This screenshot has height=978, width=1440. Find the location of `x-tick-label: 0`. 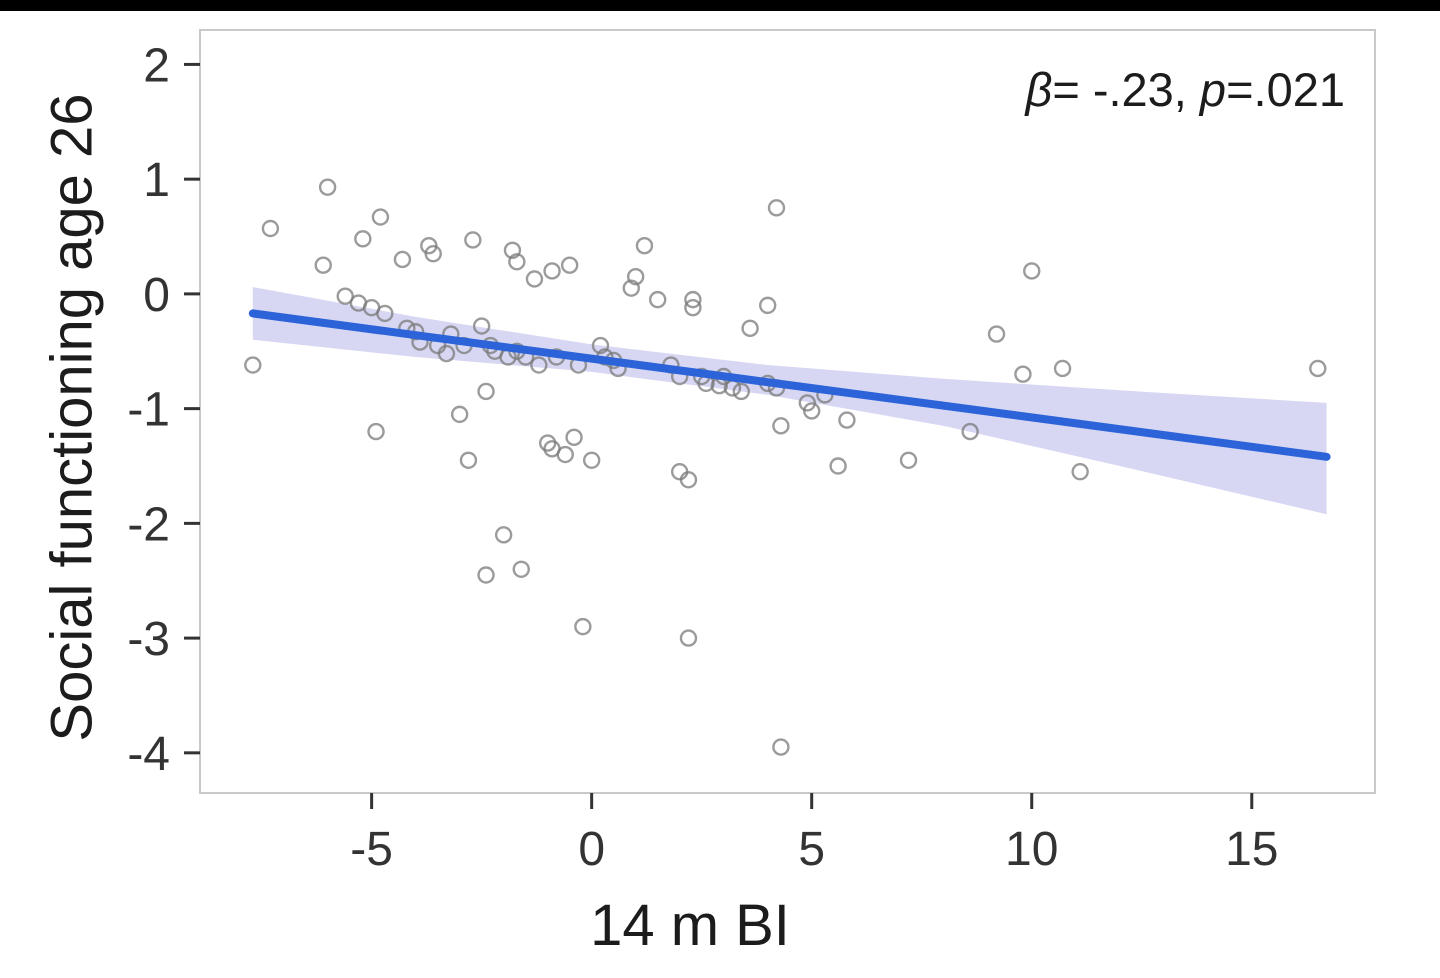

x-tick-label: 0 is located at coordinates (591, 849).